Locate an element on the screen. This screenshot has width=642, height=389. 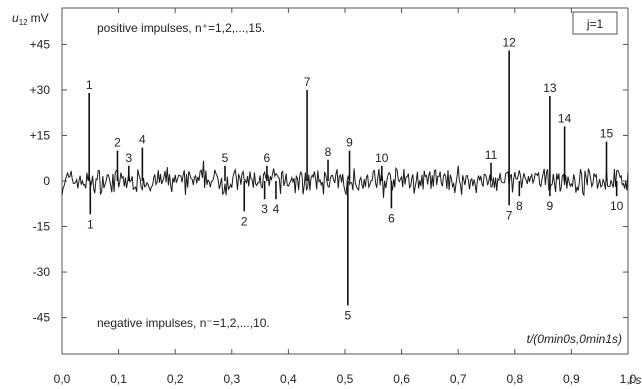
legend-box-text: j=1 is located at coordinates (595, 24).